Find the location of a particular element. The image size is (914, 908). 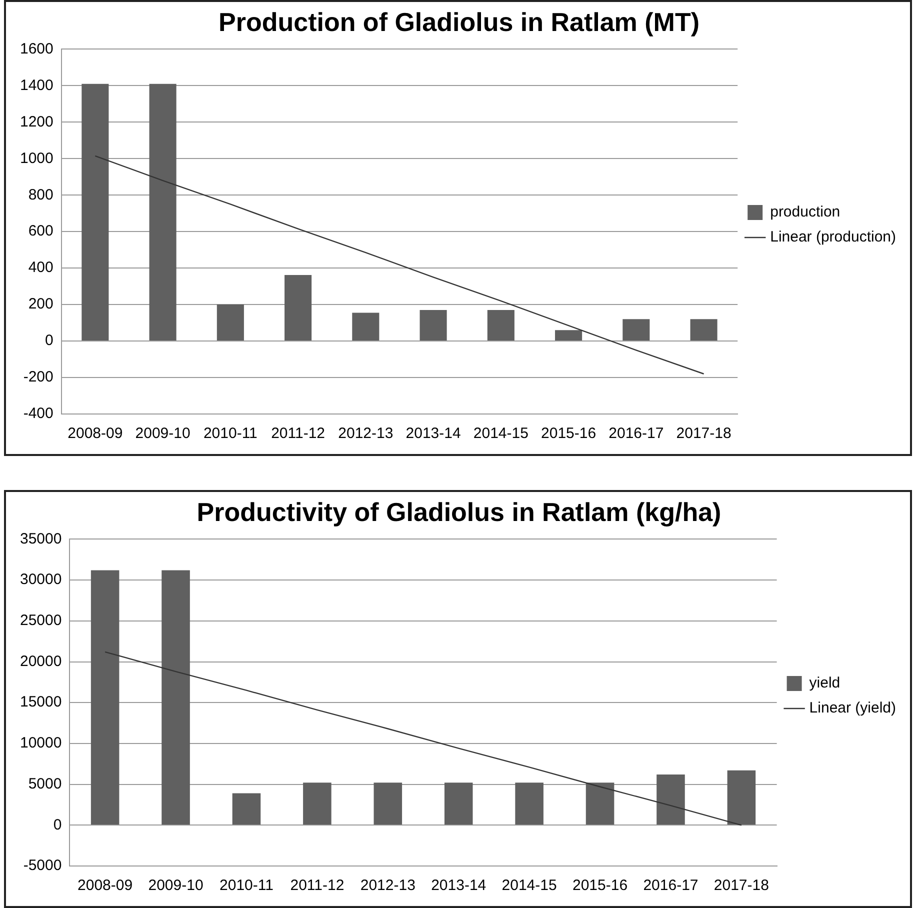

y-tick-label: 10000 is located at coordinates (41, 743).